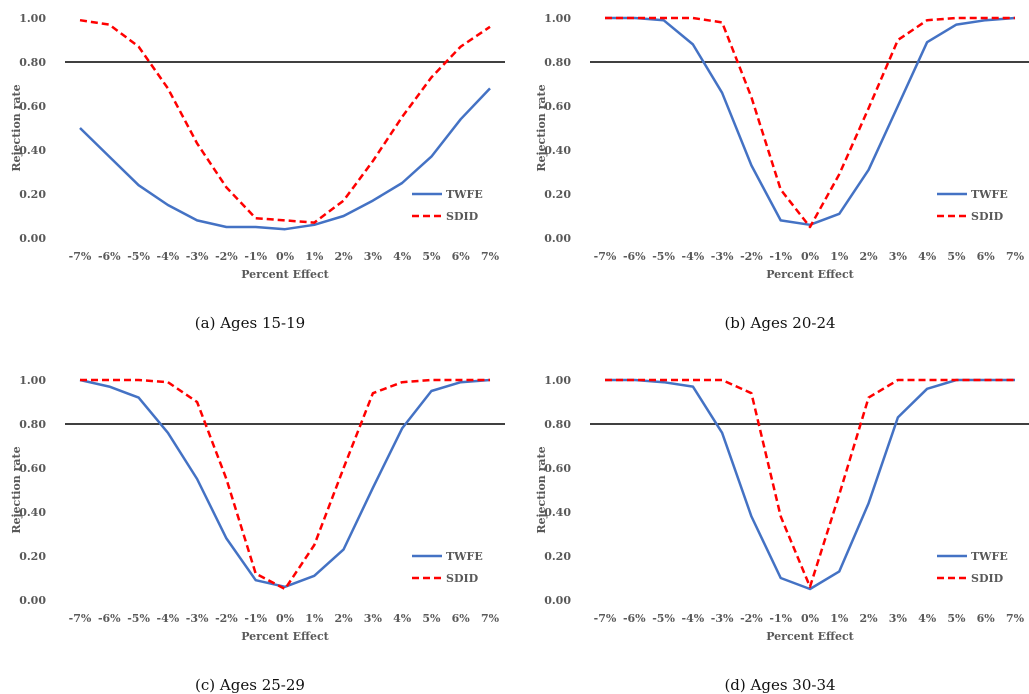  Describe the element at coordinates (780, 685) in the screenshot. I see `caption-d: (d) Ages 30-34` at that location.